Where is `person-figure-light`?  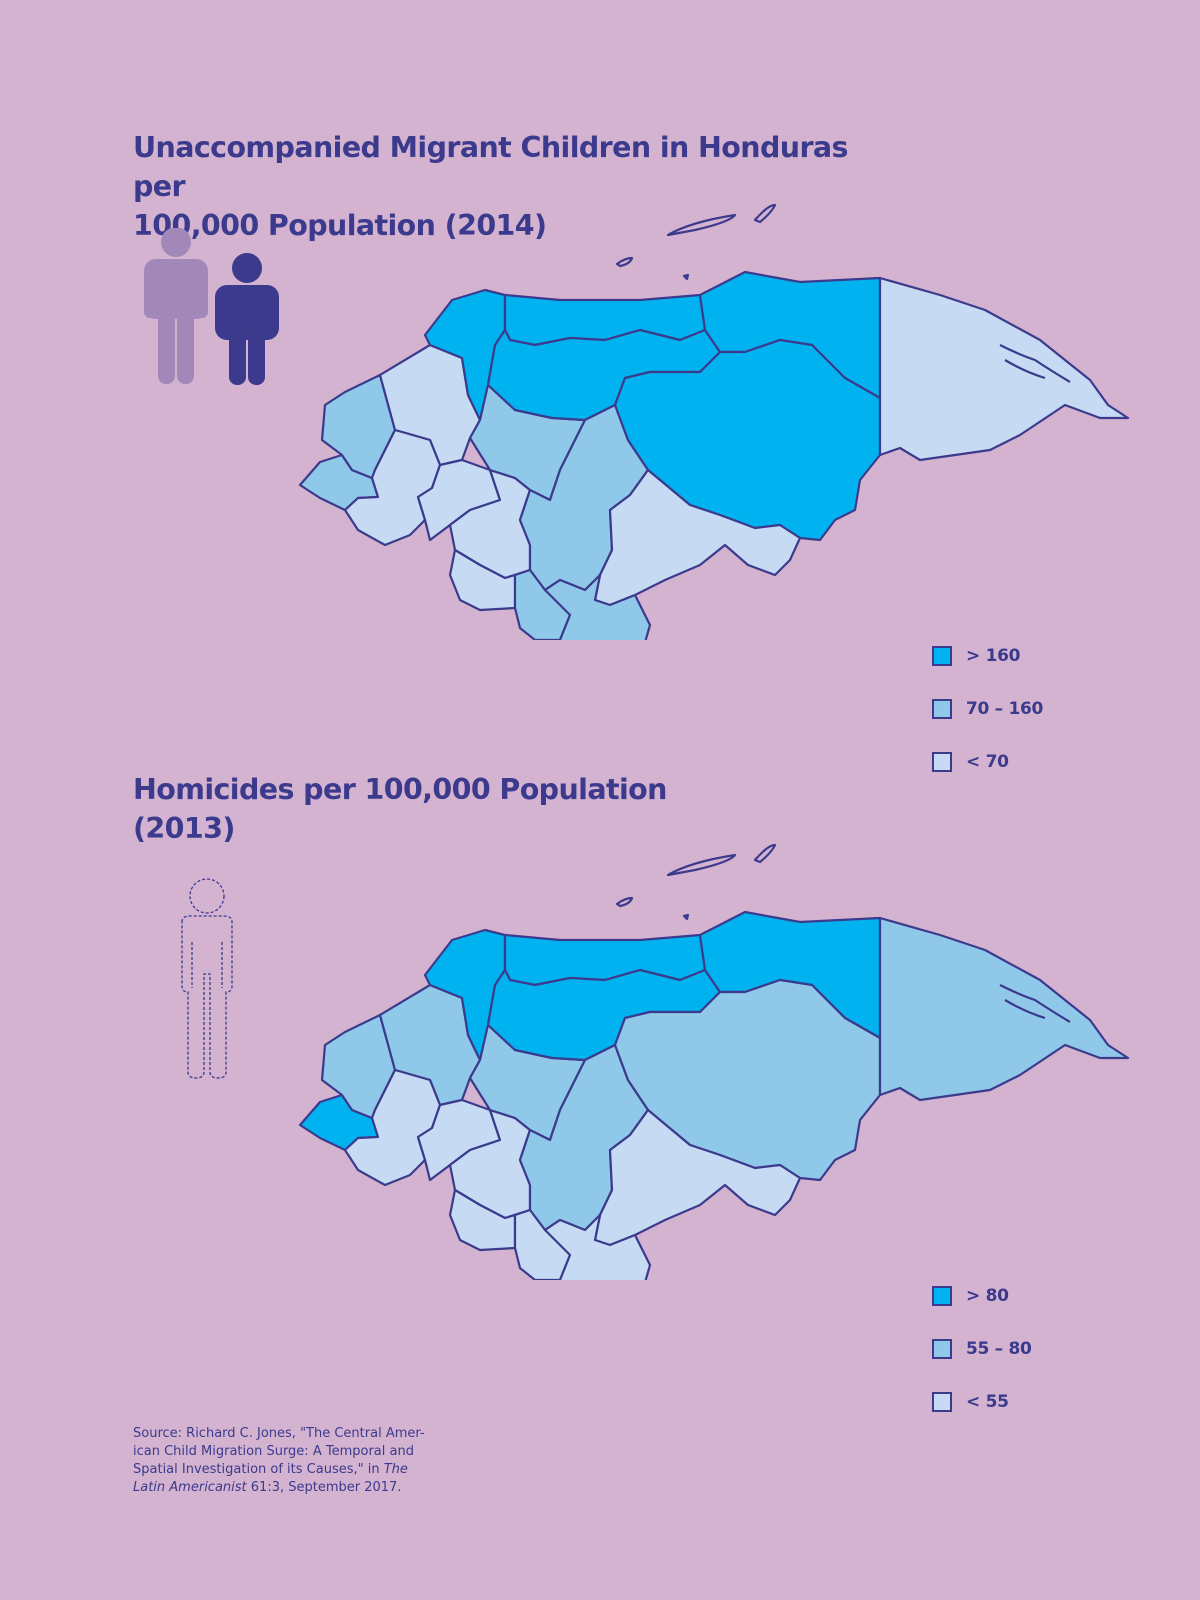 person-figure-light is located at coordinates (176, 306).